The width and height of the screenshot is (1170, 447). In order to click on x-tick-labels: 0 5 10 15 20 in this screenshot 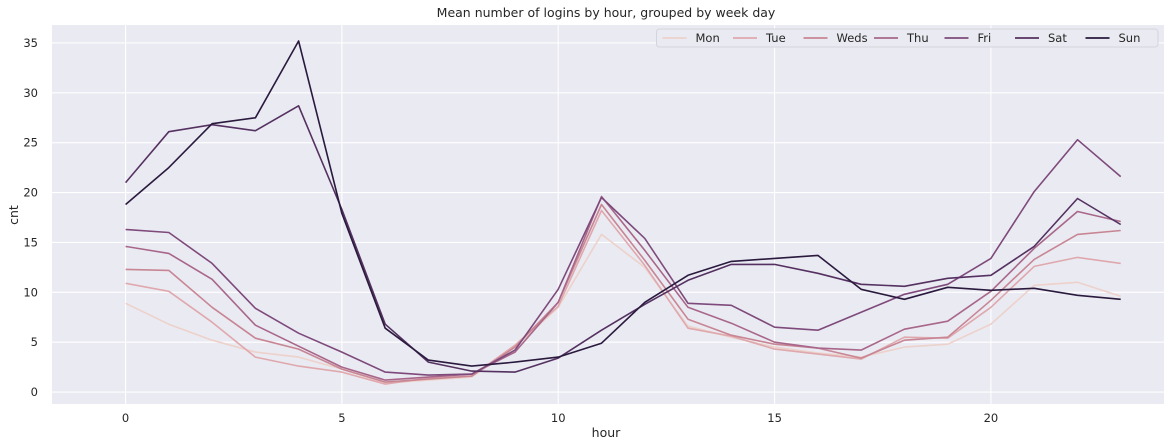, I will do `click(560, 418)`.